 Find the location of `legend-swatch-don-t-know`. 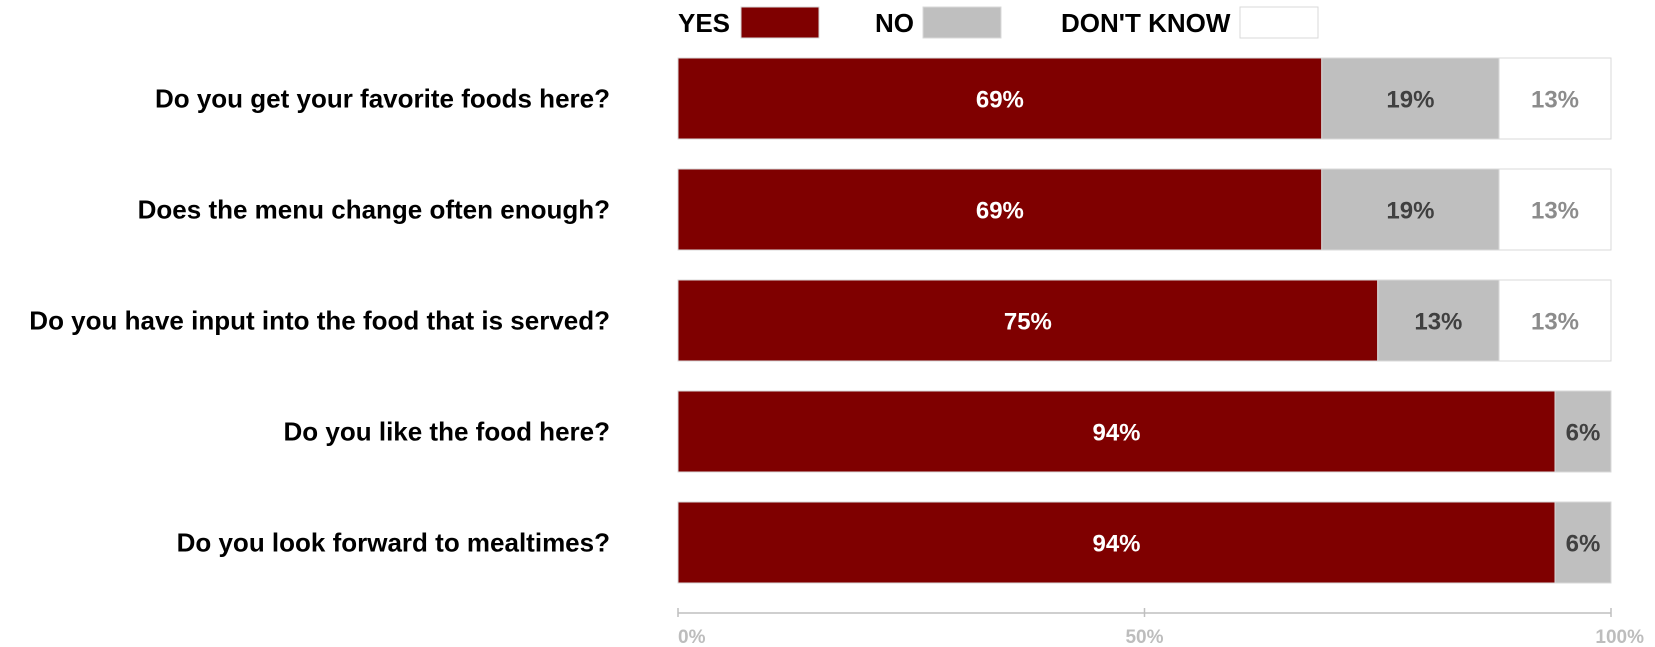

legend-swatch-don-t-know is located at coordinates (1279, 22).